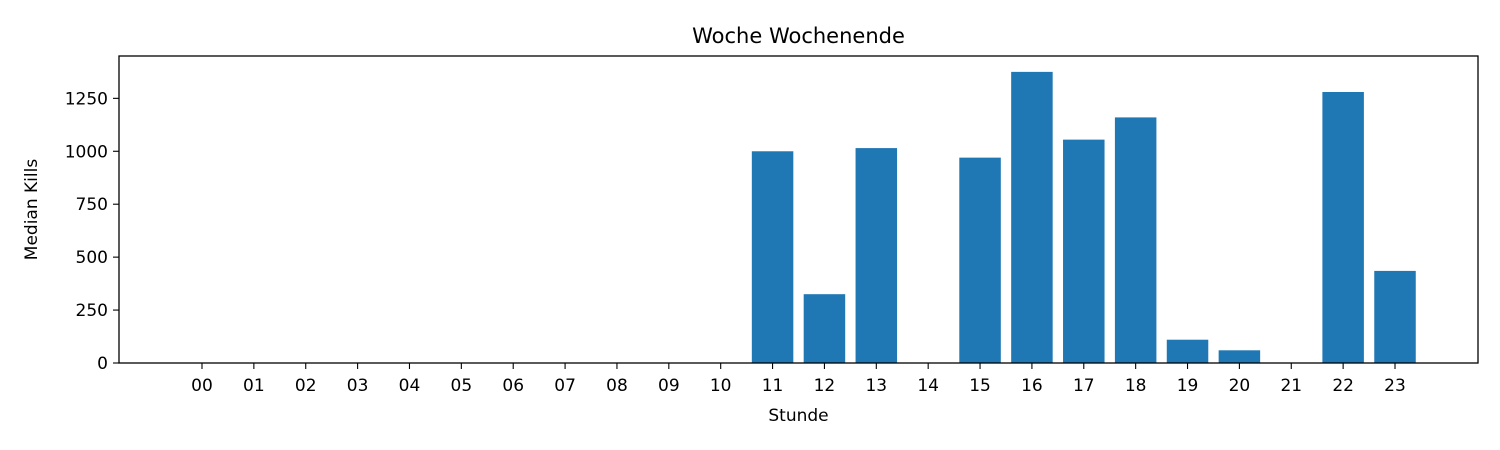  Describe the element at coordinates (1240, 386) in the screenshot. I see `x-tick-label: 20` at that location.